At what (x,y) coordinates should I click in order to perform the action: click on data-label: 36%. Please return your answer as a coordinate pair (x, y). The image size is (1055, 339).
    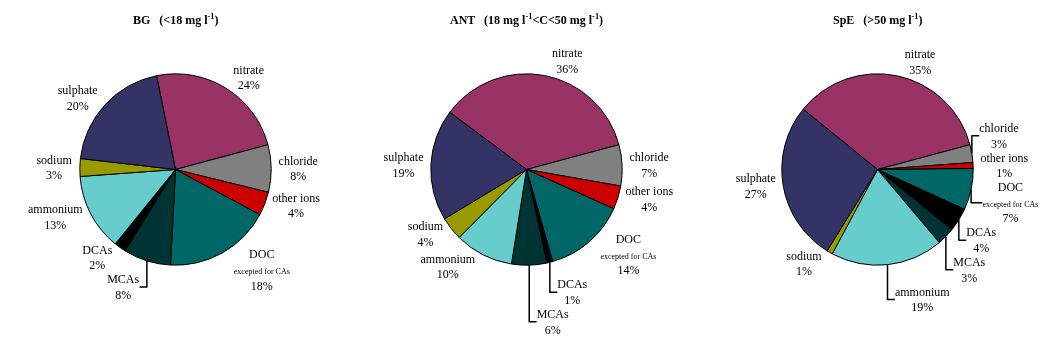
    Looking at the image, I should click on (567, 69).